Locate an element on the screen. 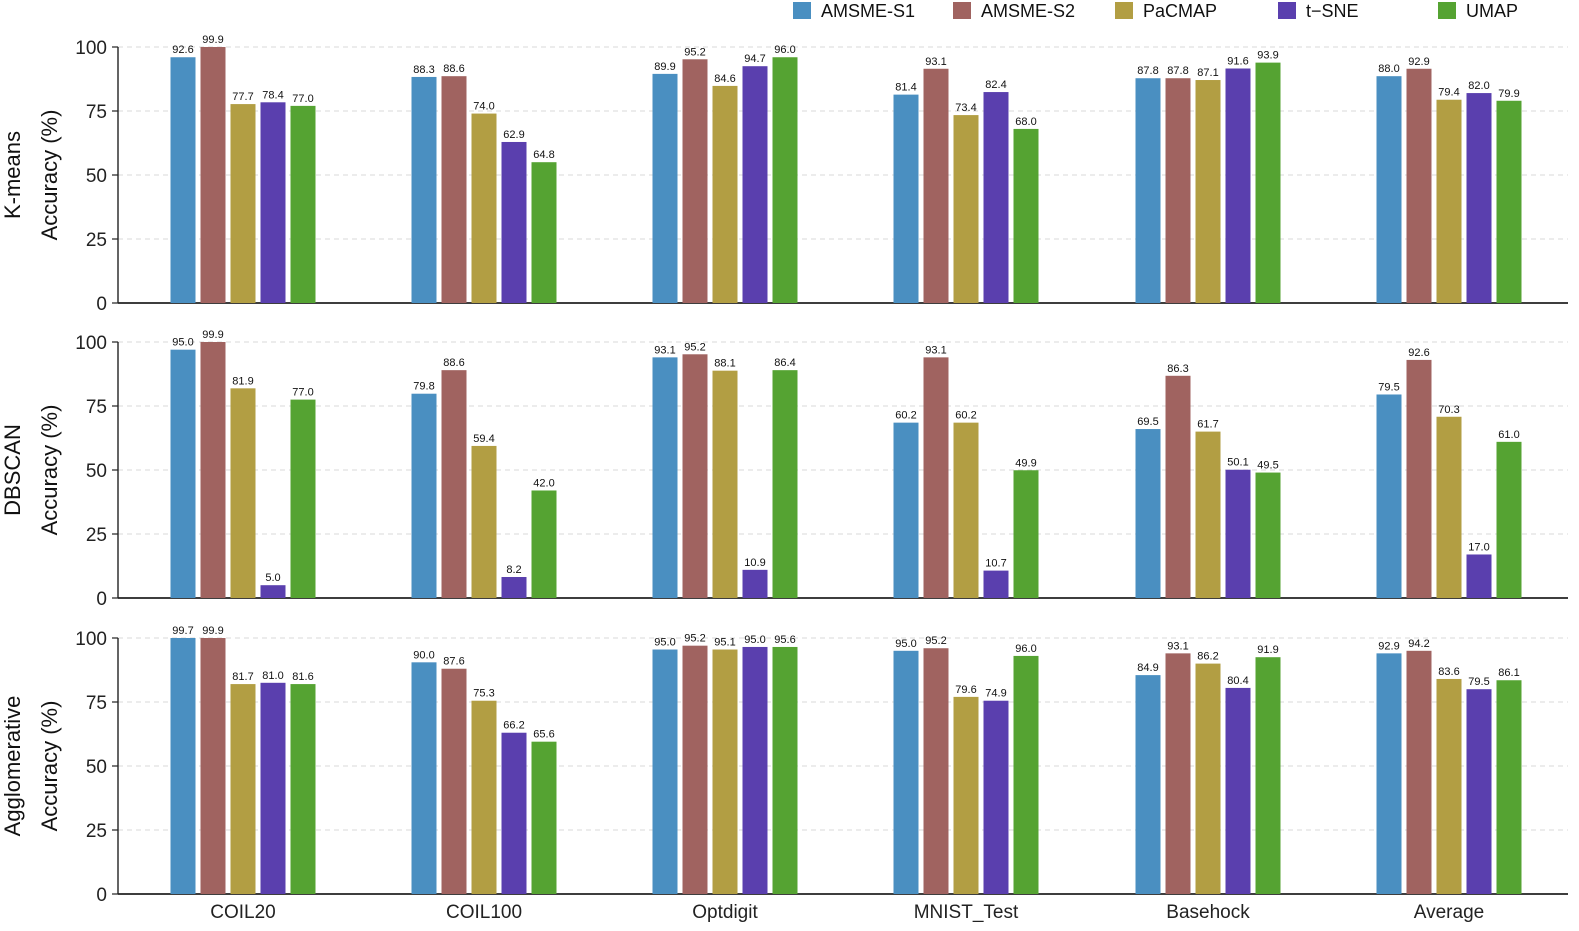  data-label: 81.4 is located at coordinates (905, 88).